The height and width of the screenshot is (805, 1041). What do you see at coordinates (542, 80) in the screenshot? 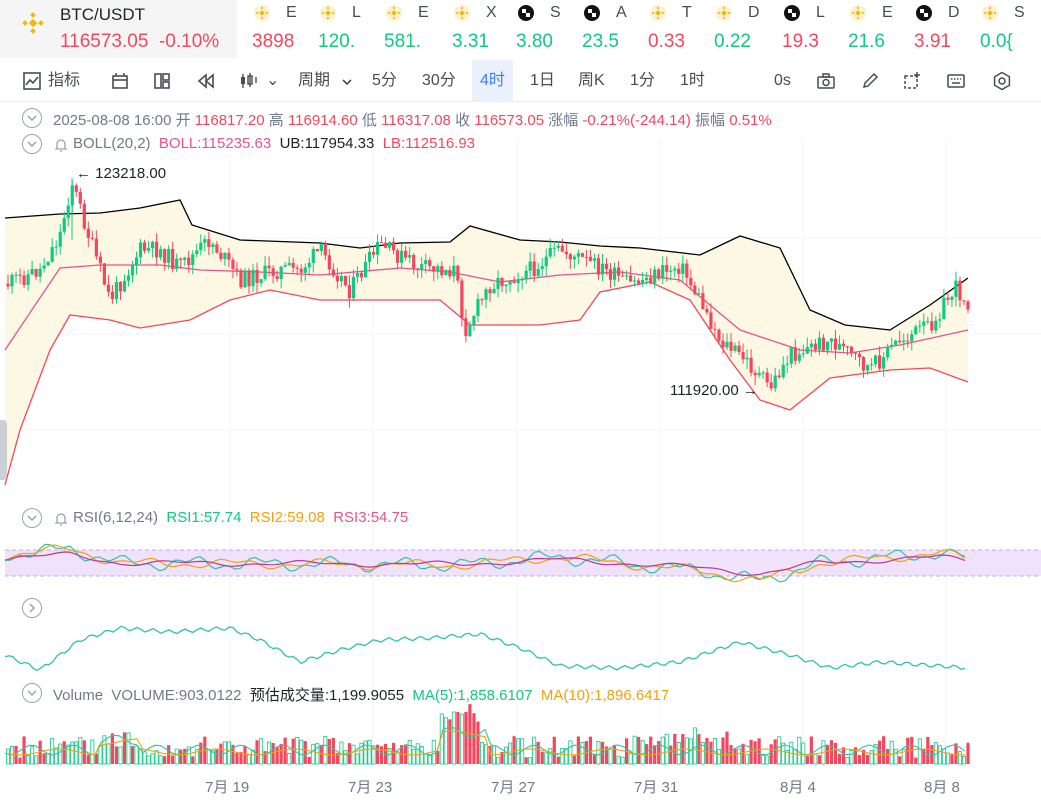
I see `interval-1d: 1日` at bounding box center [542, 80].